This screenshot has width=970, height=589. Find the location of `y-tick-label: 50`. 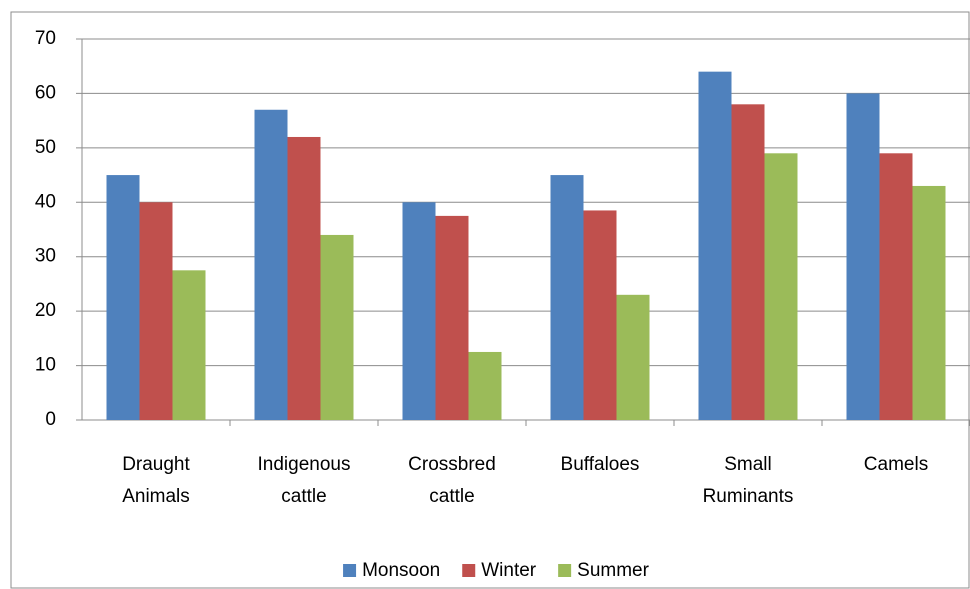

y-tick-label: 50 is located at coordinates (45, 147).